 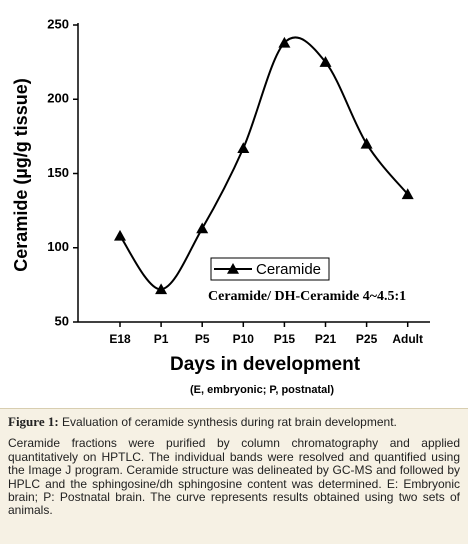 What do you see at coordinates (326, 339) in the screenshot?
I see `x-tick-label: P21` at bounding box center [326, 339].